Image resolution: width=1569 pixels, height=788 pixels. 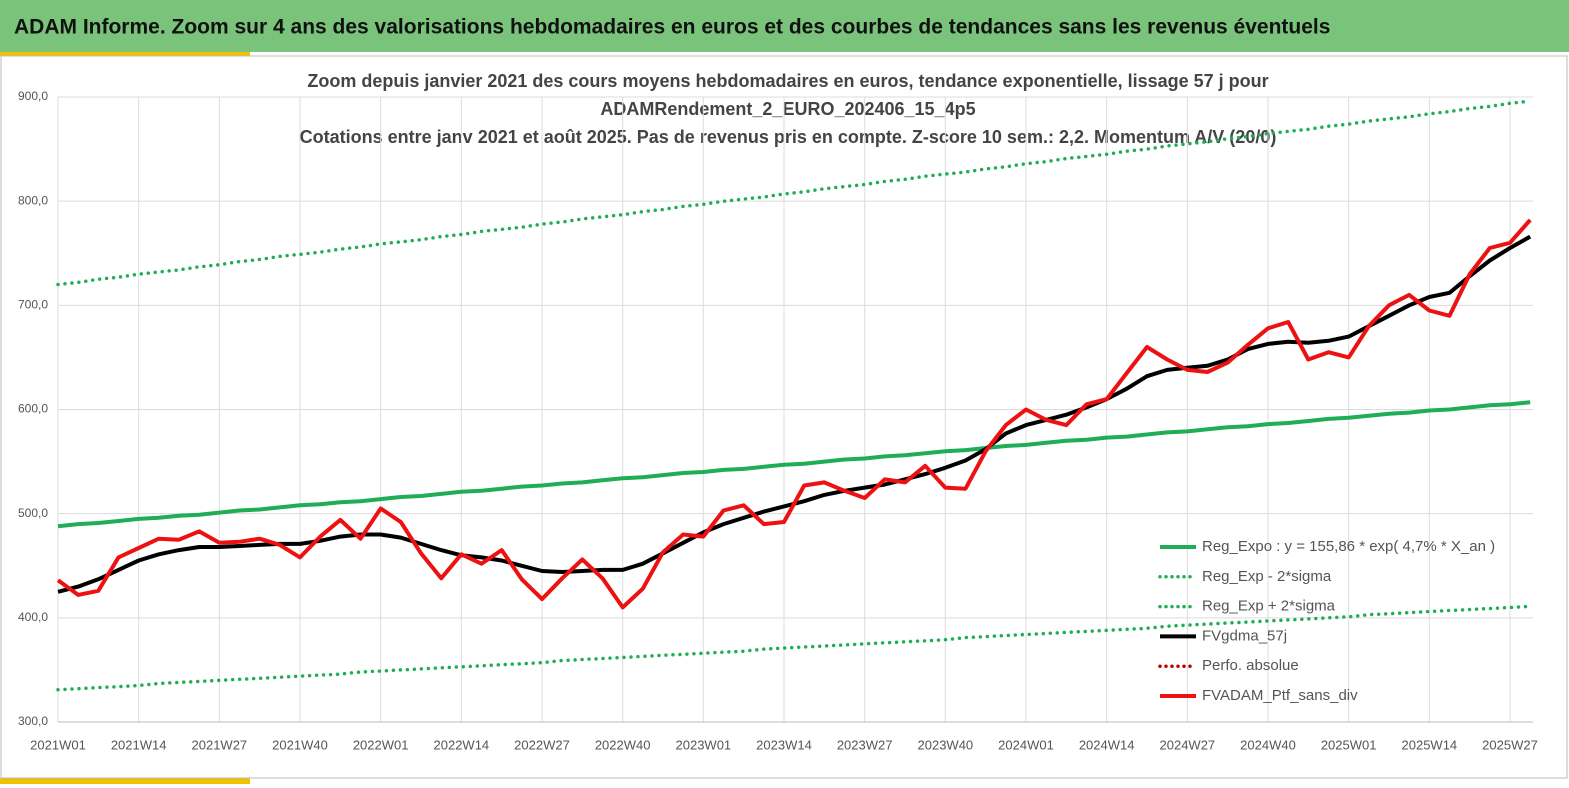 I want to click on x-tick-label: 2022W01, so click(x=381, y=744).